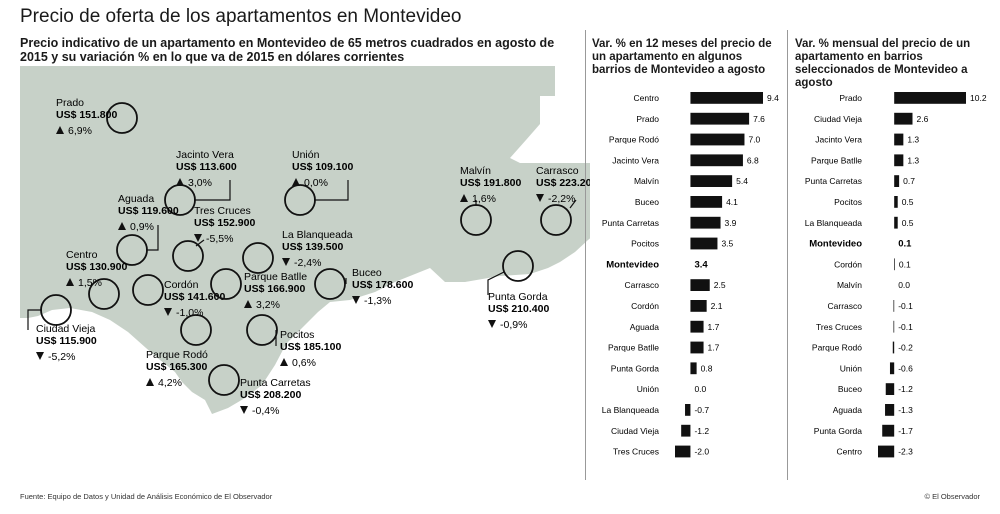 This screenshot has width=1000, height=514. What do you see at coordinates (655, 410) in the screenshot?
I see `bar-row: La Blanqueada -0.7` at bounding box center [655, 410].